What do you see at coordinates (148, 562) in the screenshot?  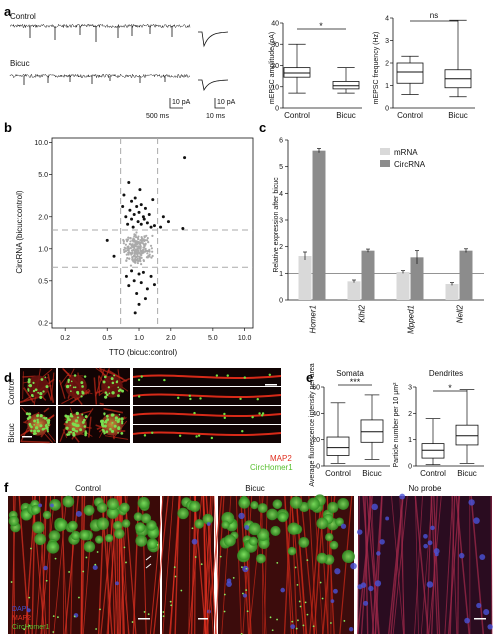 I see `arrowheads` at bounding box center [148, 562].